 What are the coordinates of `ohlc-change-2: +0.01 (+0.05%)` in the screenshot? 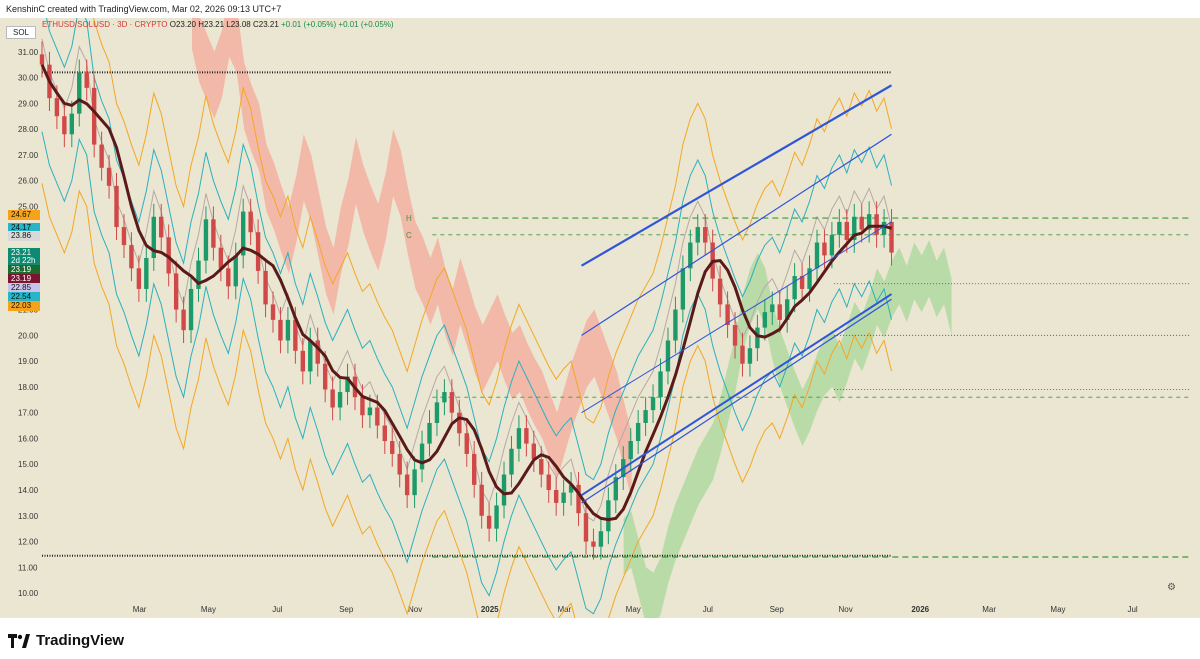 It's located at (366, 24).